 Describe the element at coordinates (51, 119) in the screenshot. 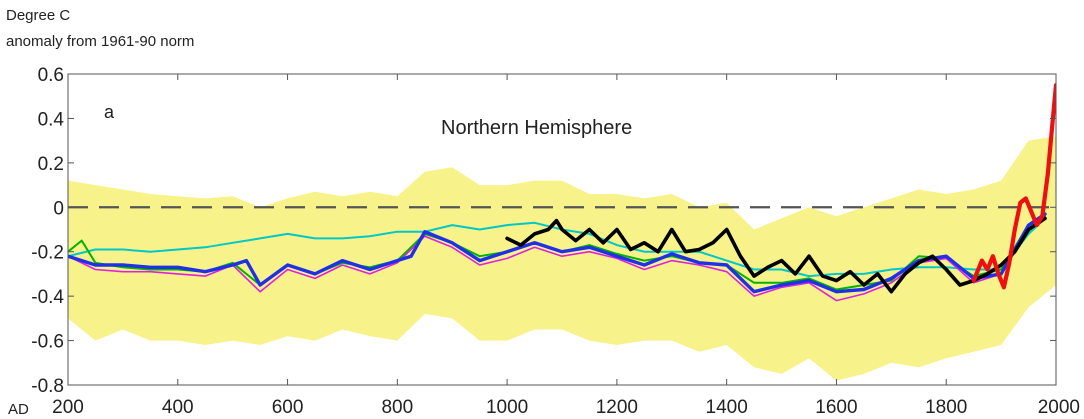

I see `y-tick-label: 0.4` at that location.